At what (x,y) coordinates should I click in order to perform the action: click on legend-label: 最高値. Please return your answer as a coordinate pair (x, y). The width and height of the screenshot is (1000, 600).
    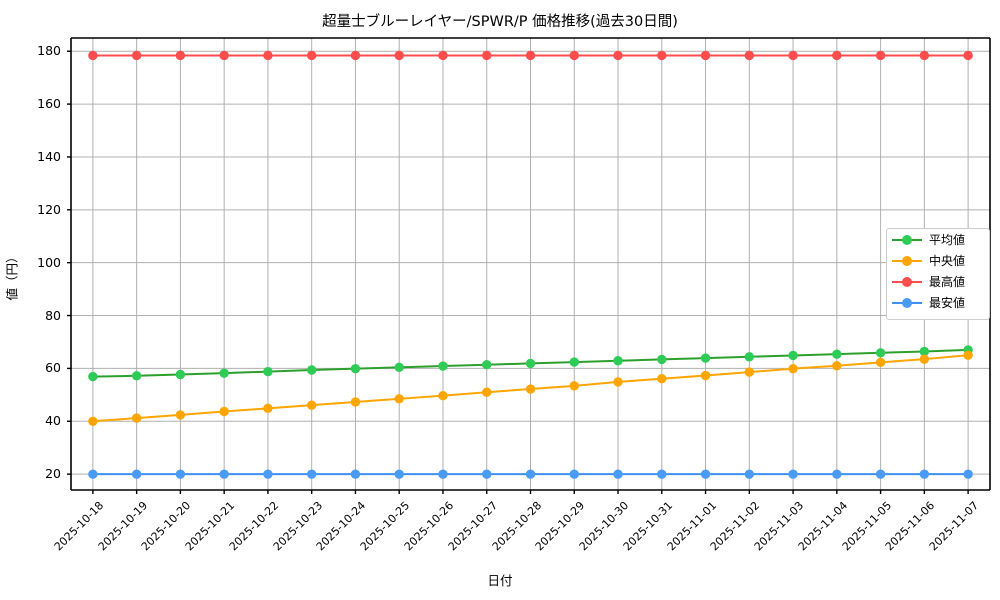
    Looking at the image, I should click on (947, 282).